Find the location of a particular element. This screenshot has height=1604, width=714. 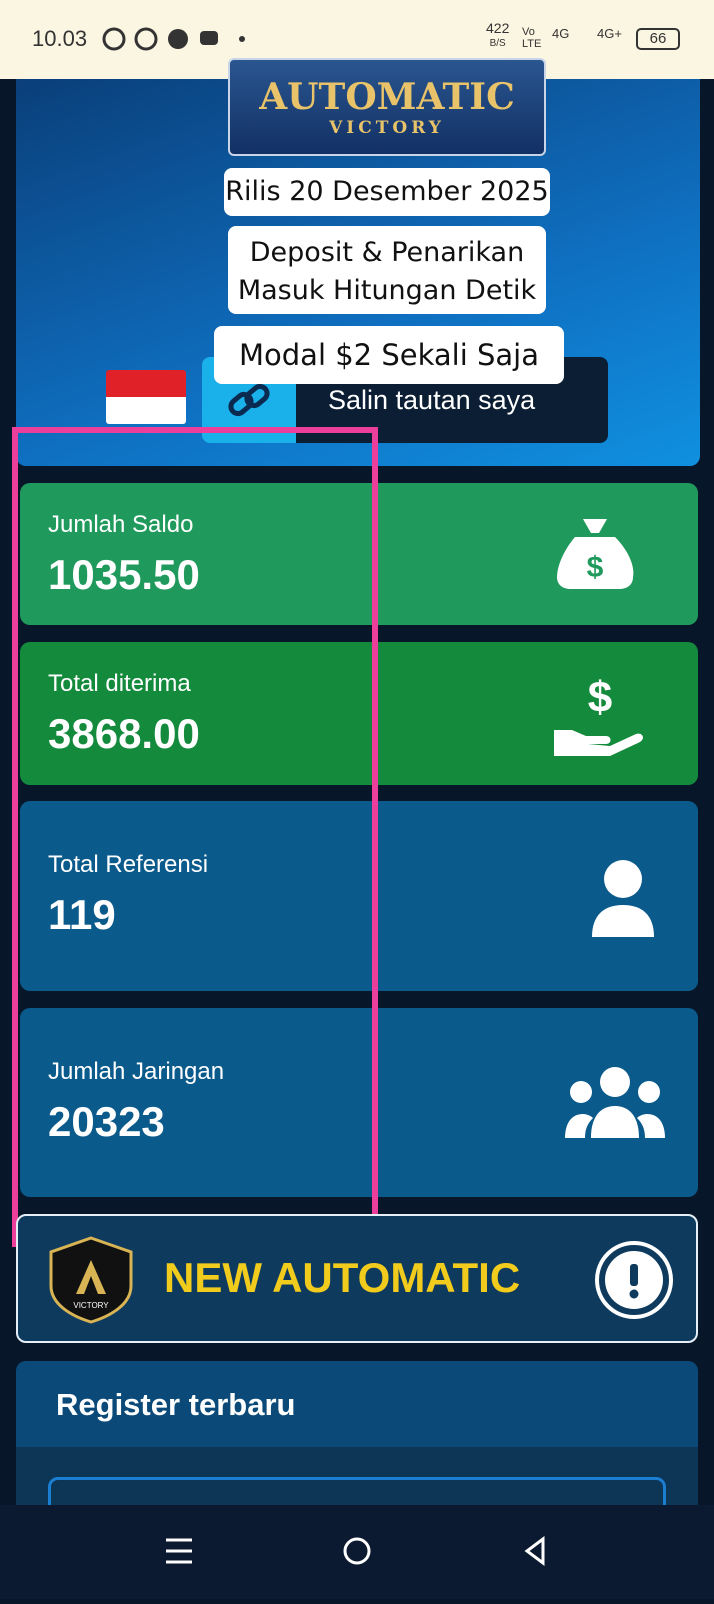

logo-text: VICTORY is located at coordinates (91, 1305).